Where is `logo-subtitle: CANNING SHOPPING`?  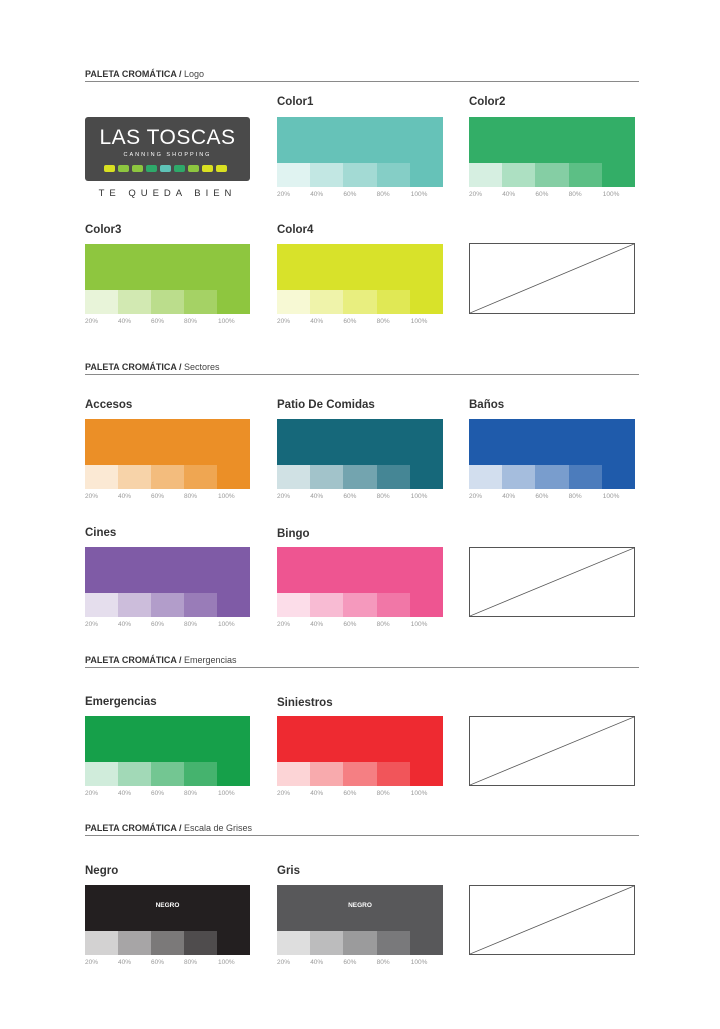
logo-subtitle: CANNING SHOPPING is located at coordinates (167, 155).